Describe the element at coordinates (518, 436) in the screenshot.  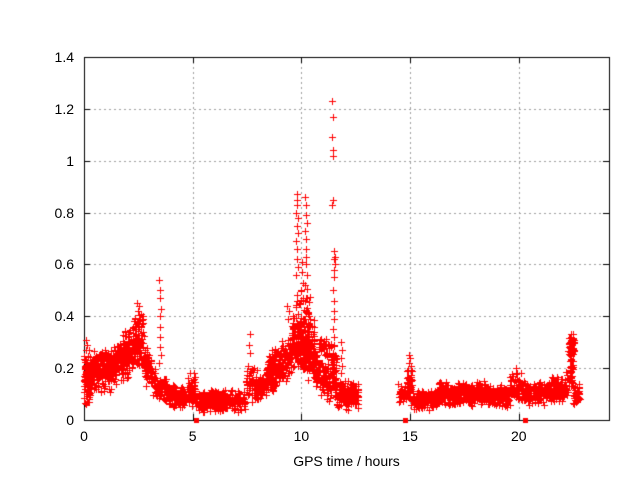
I see `x-tick-label: 20` at that location.